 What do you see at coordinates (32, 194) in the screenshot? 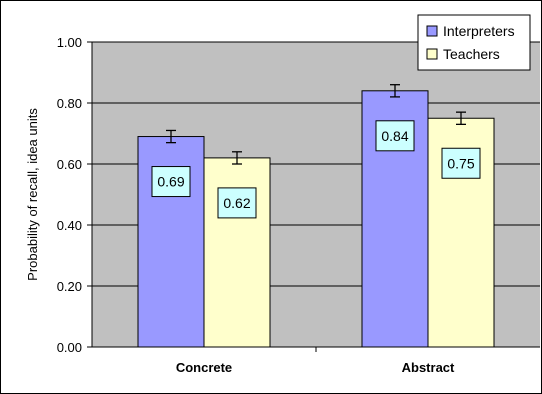
I see `y-axis-title: Probability of recall, idea units` at bounding box center [32, 194].